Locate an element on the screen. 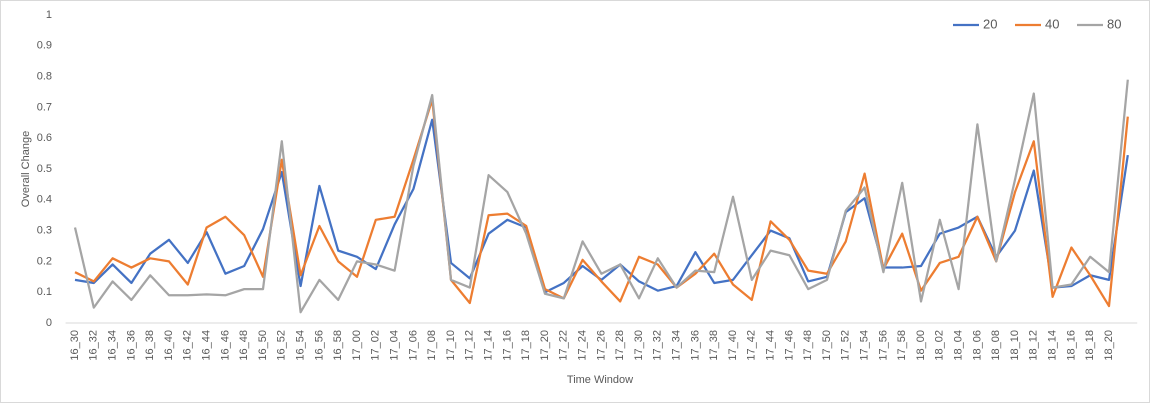  x-tick-label: 18_16 is located at coordinates (1071, 345).